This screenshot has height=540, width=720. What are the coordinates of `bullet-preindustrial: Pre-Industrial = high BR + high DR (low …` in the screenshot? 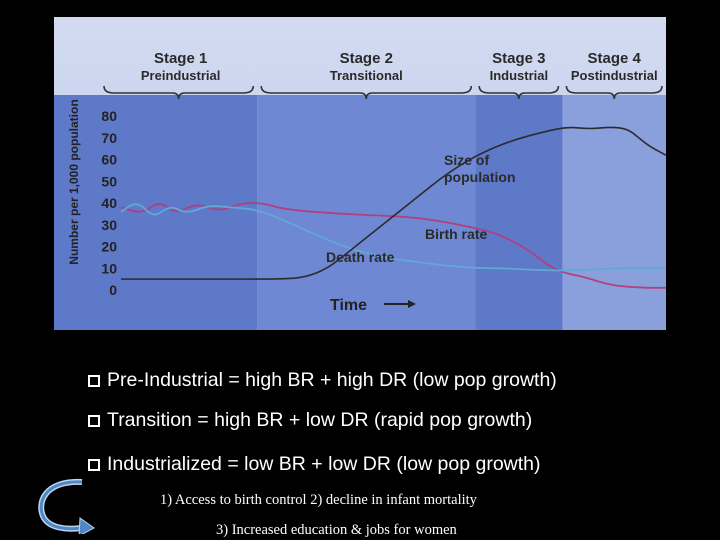 It's located at (393, 380).